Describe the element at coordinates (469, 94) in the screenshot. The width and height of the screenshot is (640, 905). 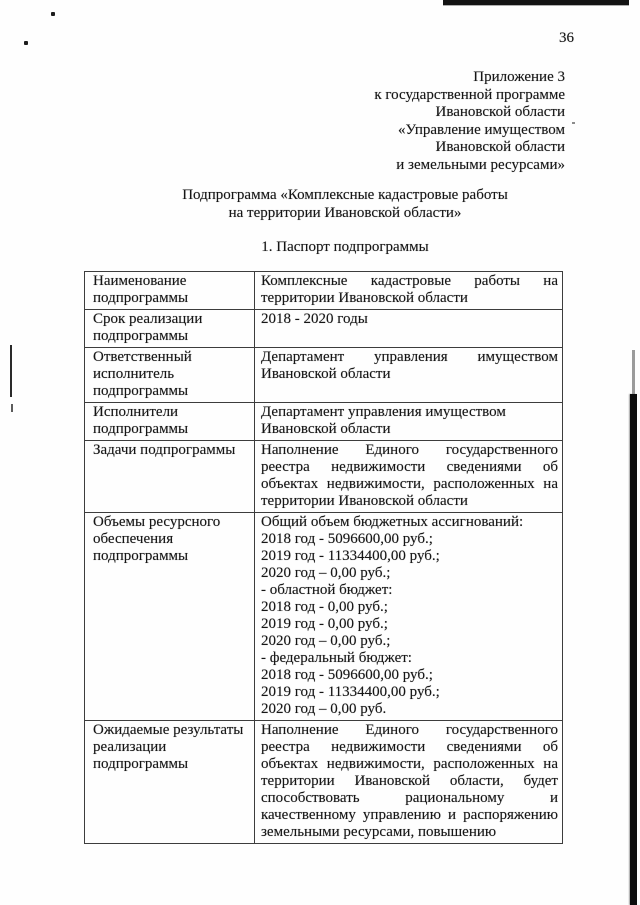
I see `appendix-line: к государственной программе` at that location.